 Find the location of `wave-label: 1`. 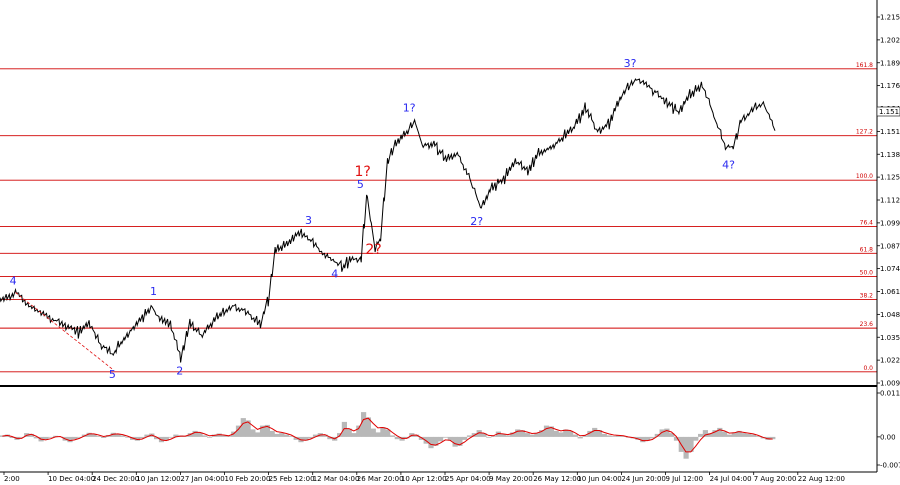

wave-label: 1 is located at coordinates (153, 291).